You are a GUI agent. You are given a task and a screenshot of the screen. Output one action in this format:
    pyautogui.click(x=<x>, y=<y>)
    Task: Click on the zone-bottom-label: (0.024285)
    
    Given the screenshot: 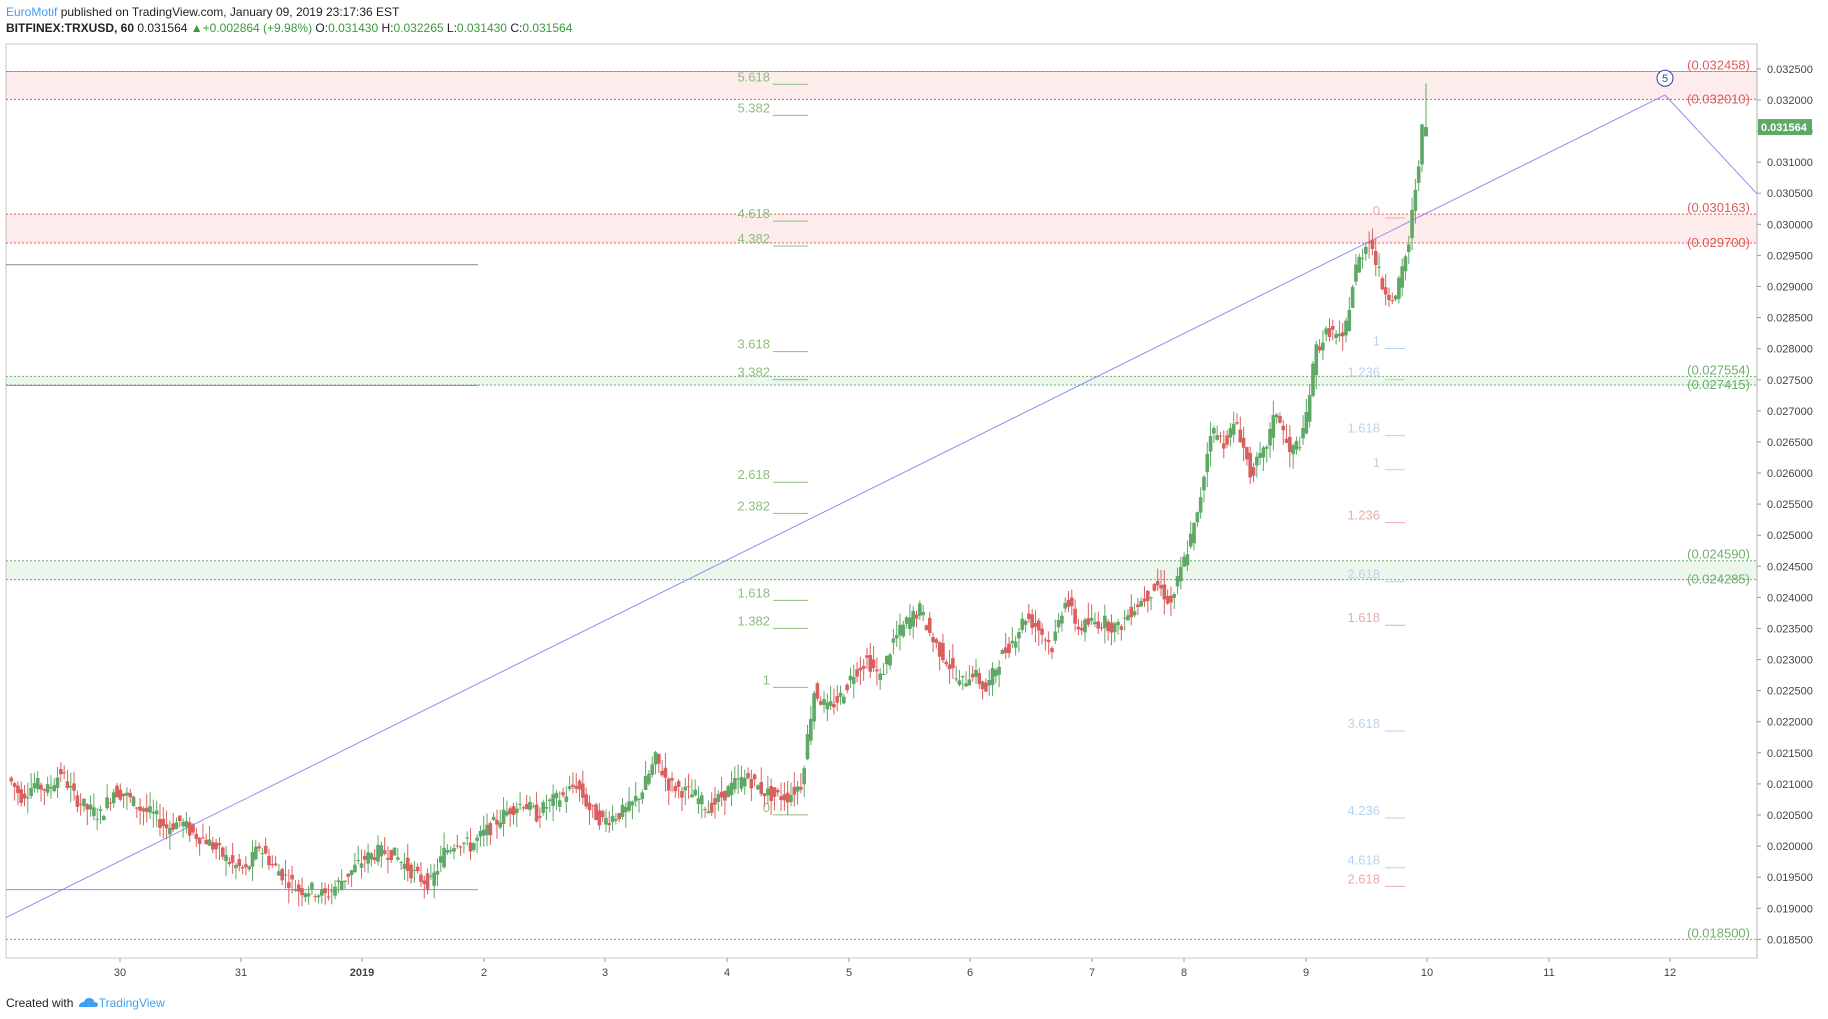 What is the action you would take?
    pyautogui.click(x=1718, y=579)
    